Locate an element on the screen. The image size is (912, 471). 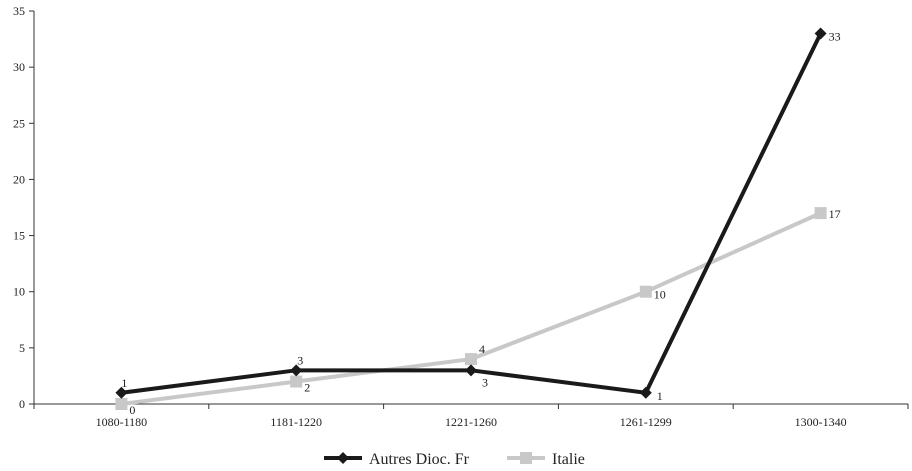
y-tick-label: 15 is located at coordinates (19, 236).